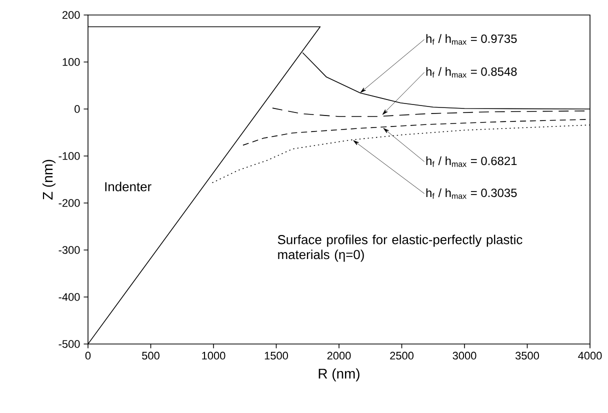 The height and width of the screenshot is (413, 608). I want to click on x-tick-label: 3500, so click(527, 356).